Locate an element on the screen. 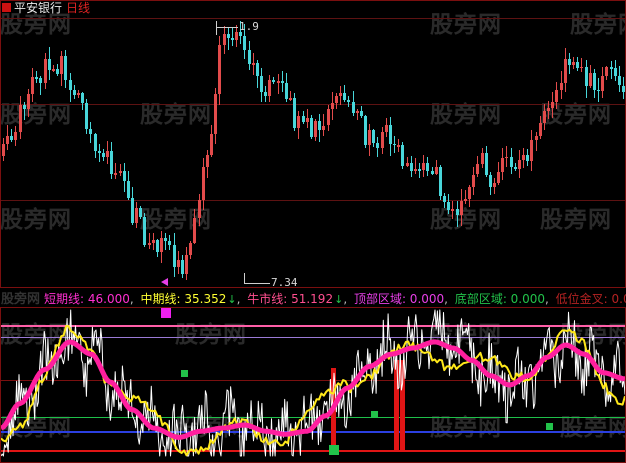 This screenshot has width=626, height=463. legend-item-3: 顶部区域: 0.000 is located at coordinates (399, 299).